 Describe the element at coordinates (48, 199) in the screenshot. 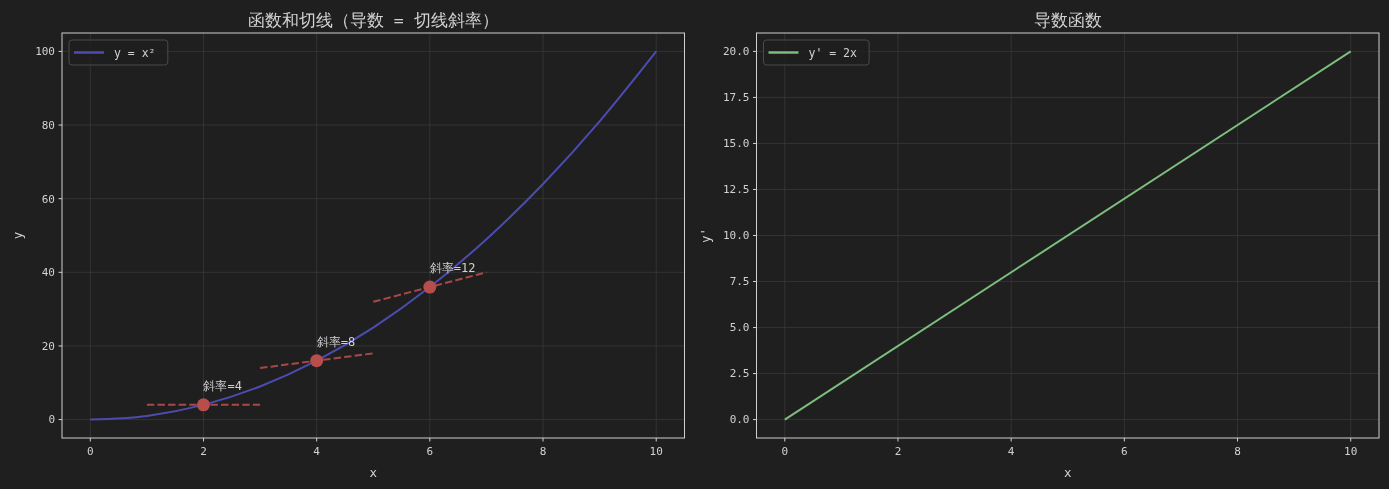

I see `y-tick-label: 60` at that location.